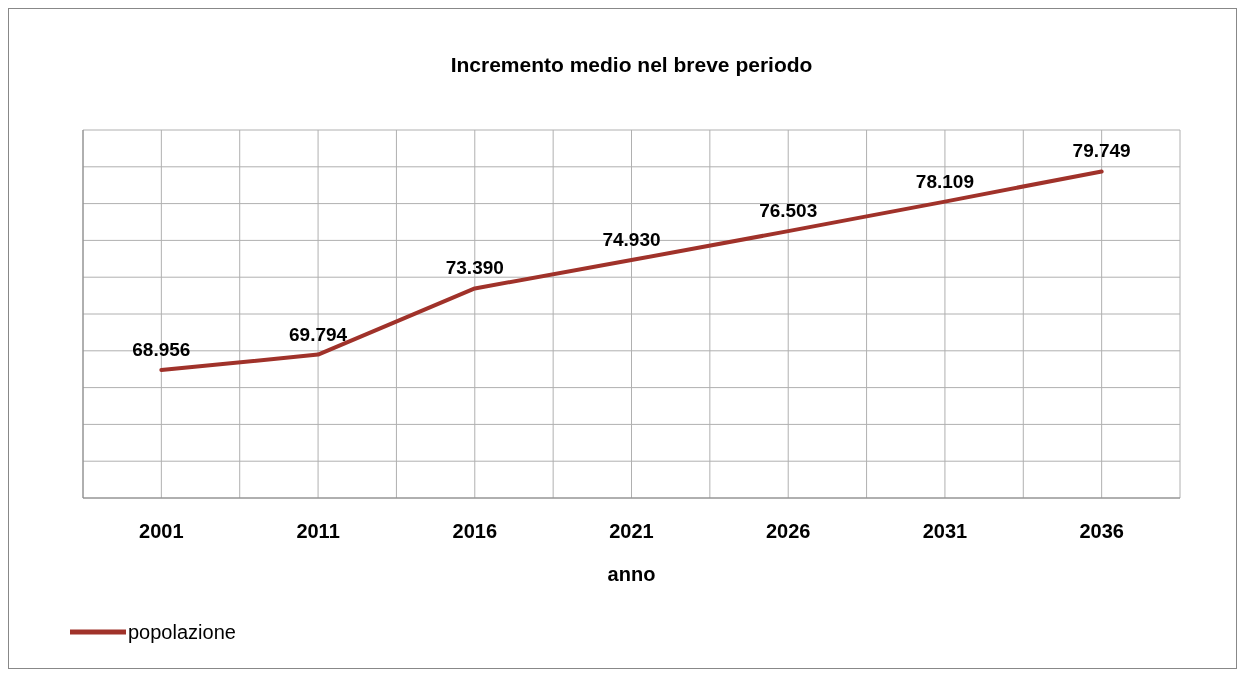  I want to click on x-tick-label: 2001, so click(161, 531).